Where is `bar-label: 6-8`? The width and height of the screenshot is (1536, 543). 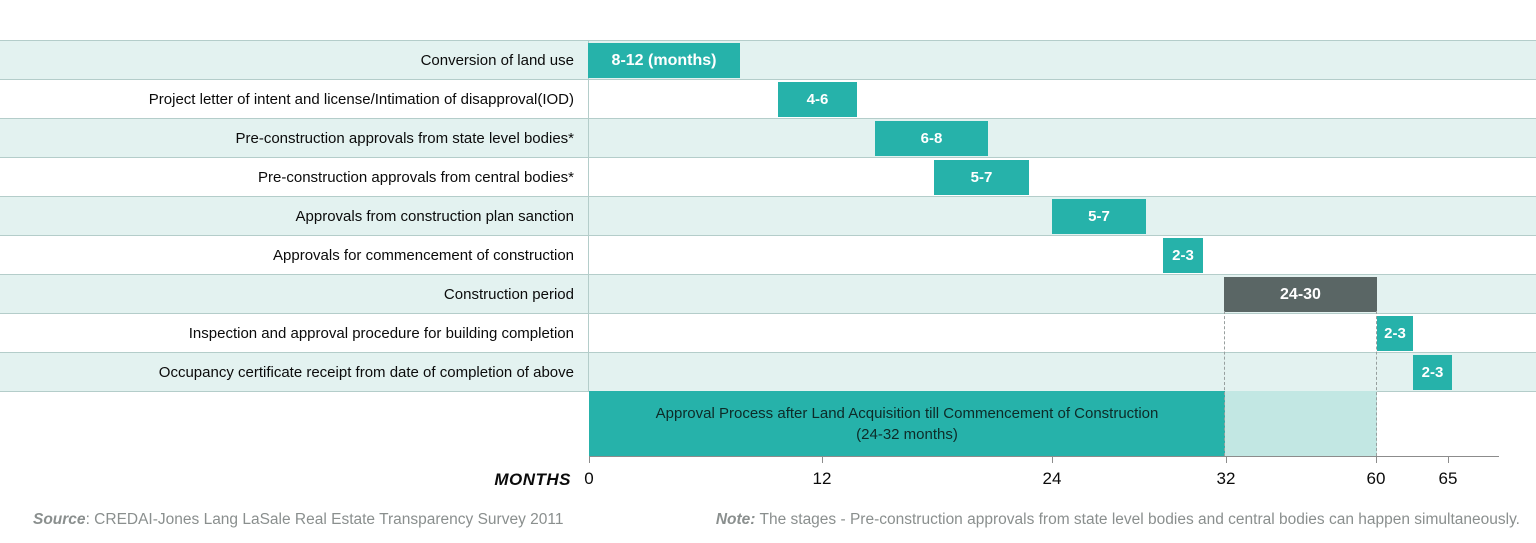 bar-label: 6-8 is located at coordinates (931, 138).